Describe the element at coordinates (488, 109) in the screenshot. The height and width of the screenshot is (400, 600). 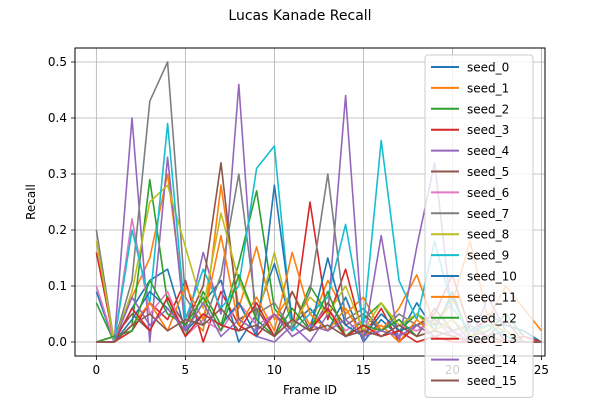
I see `legend-label: seed_2` at that location.